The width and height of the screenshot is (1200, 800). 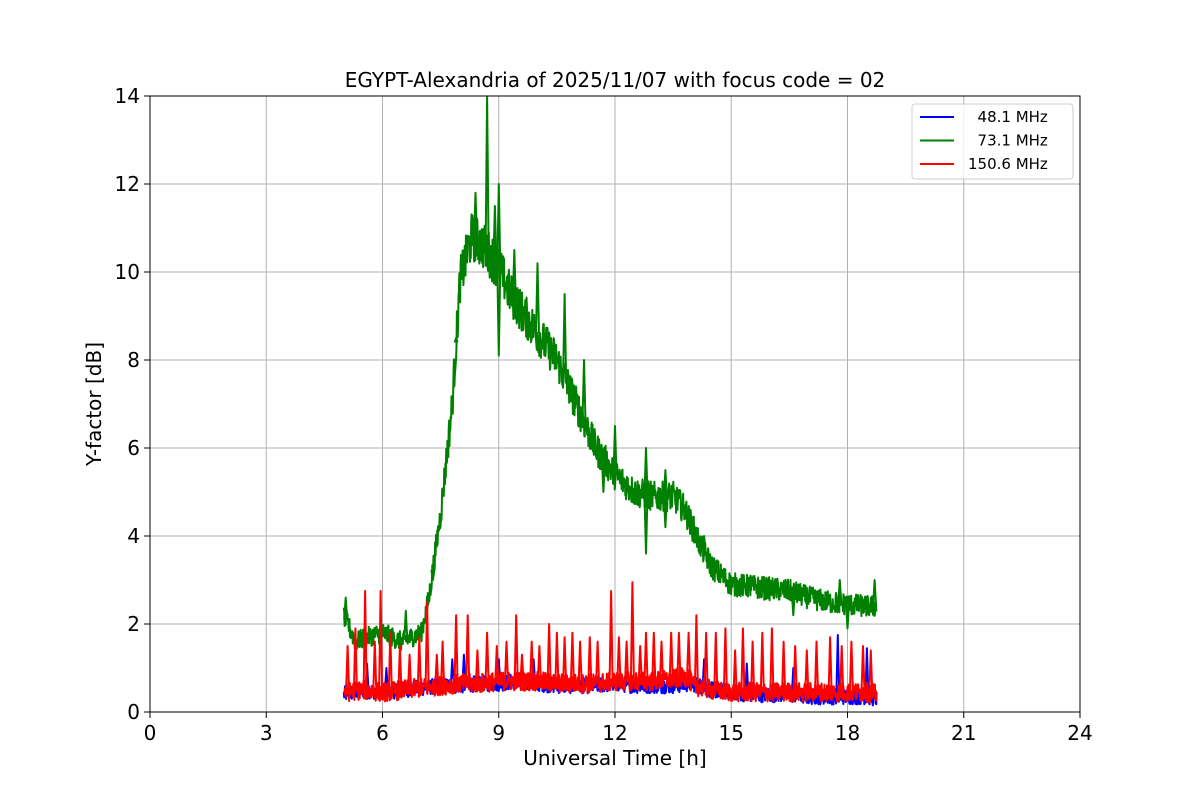 I want to click on x-tick-label: 3, so click(x=266, y=733).